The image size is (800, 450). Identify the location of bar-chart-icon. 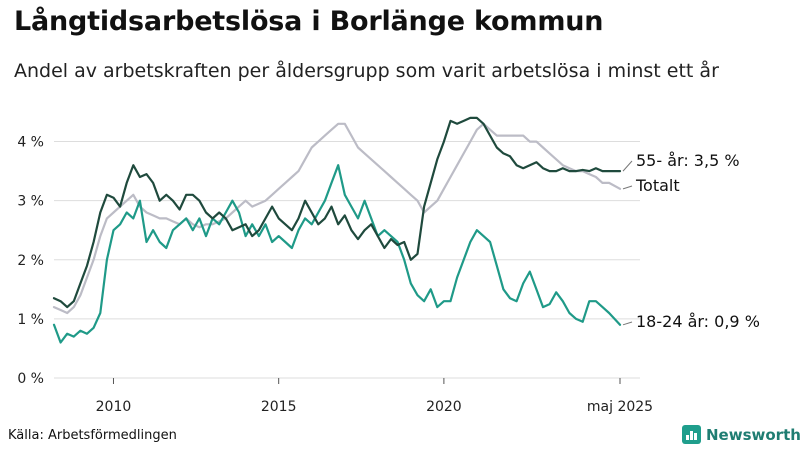
(691, 434).